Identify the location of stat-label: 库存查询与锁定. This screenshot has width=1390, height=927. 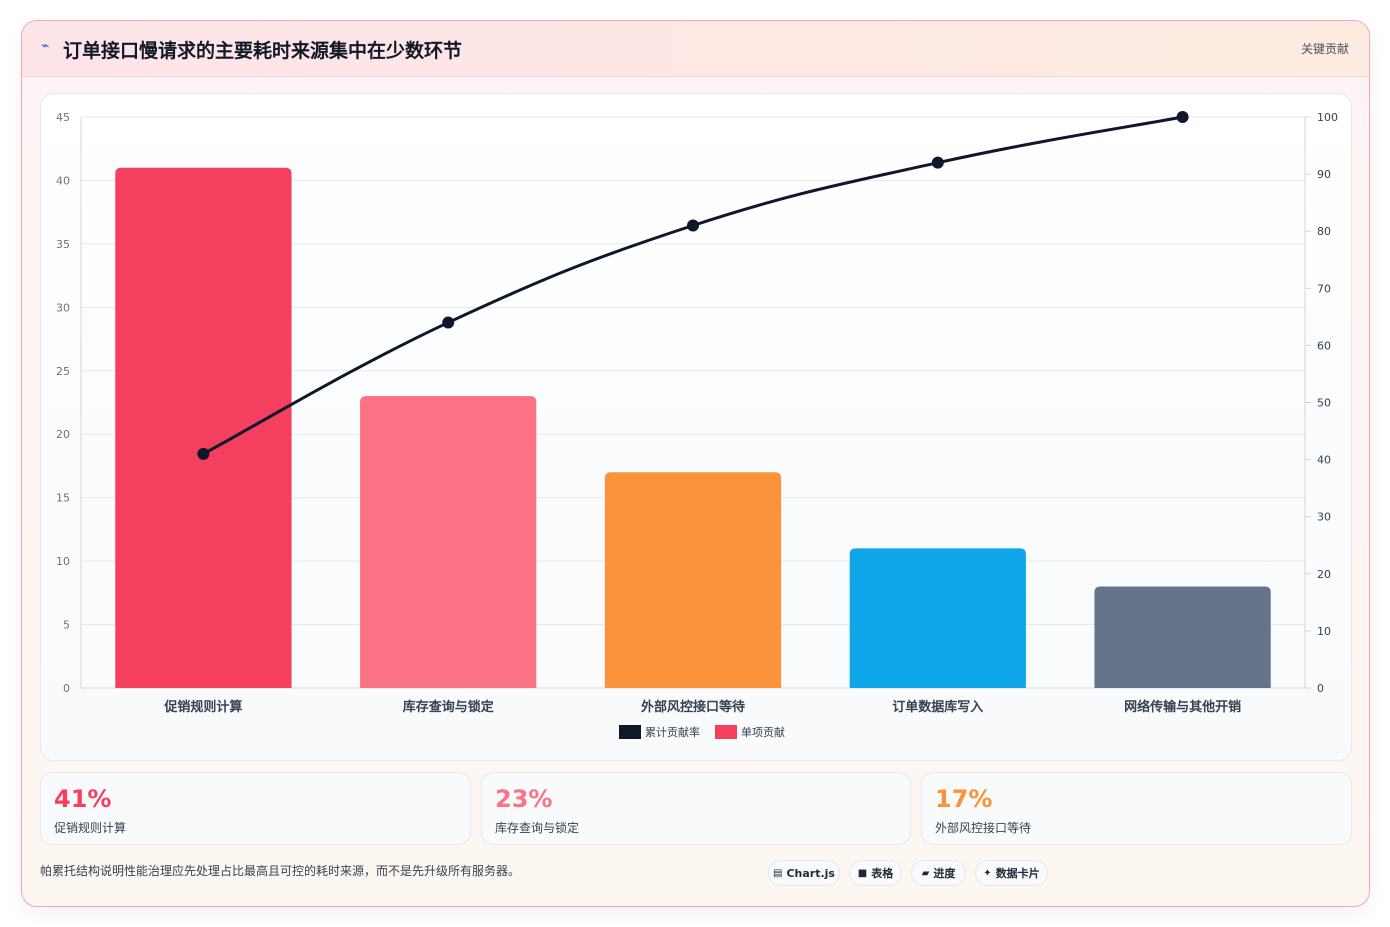
(537, 828).